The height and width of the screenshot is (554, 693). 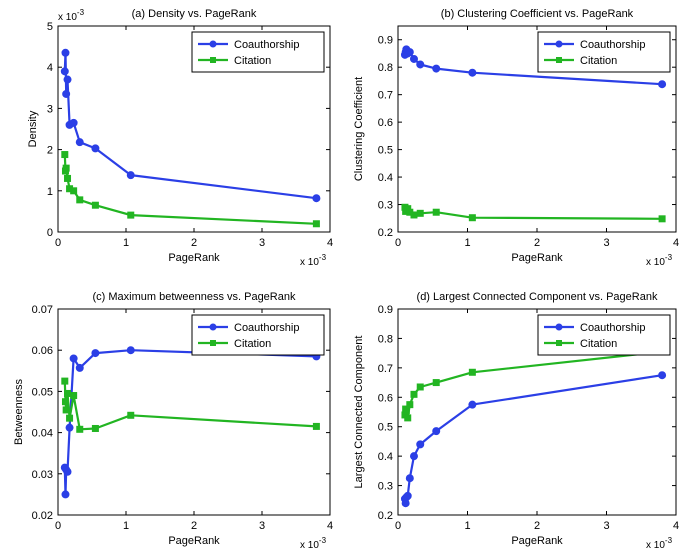 I want to click on y-tick-label: 0.03, so click(x=42, y=475).